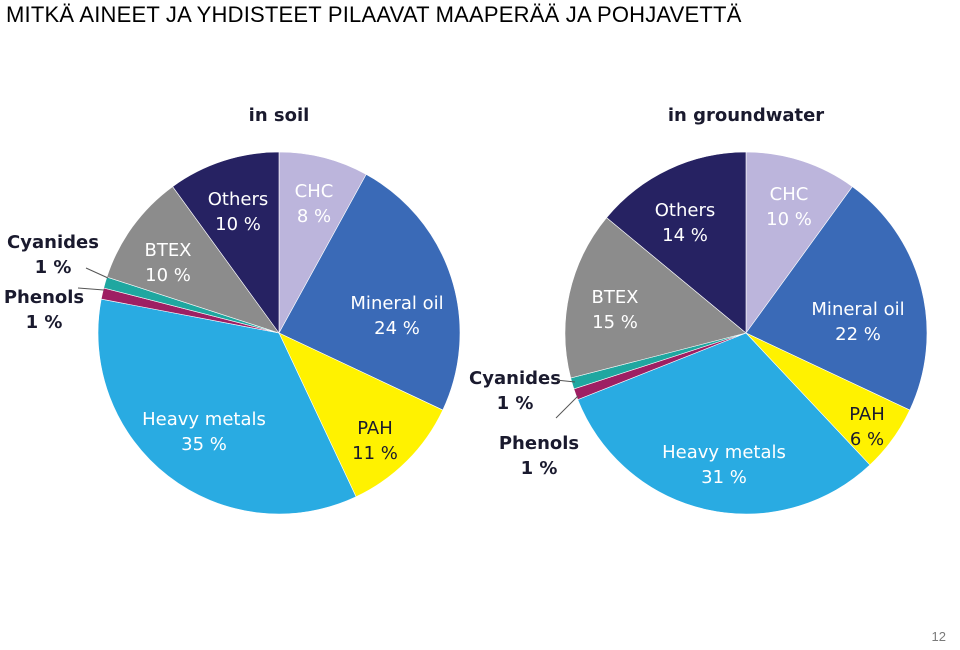 The width and height of the screenshot is (960, 650). What do you see at coordinates (938, 636) in the screenshot?
I see `page-number: 12` at bounding box center [938, 636].